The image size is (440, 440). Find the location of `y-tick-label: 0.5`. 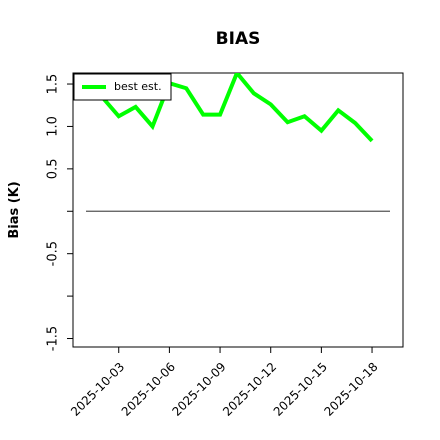

y-tick-label: 0.5 is located at coordinates (53, 169).